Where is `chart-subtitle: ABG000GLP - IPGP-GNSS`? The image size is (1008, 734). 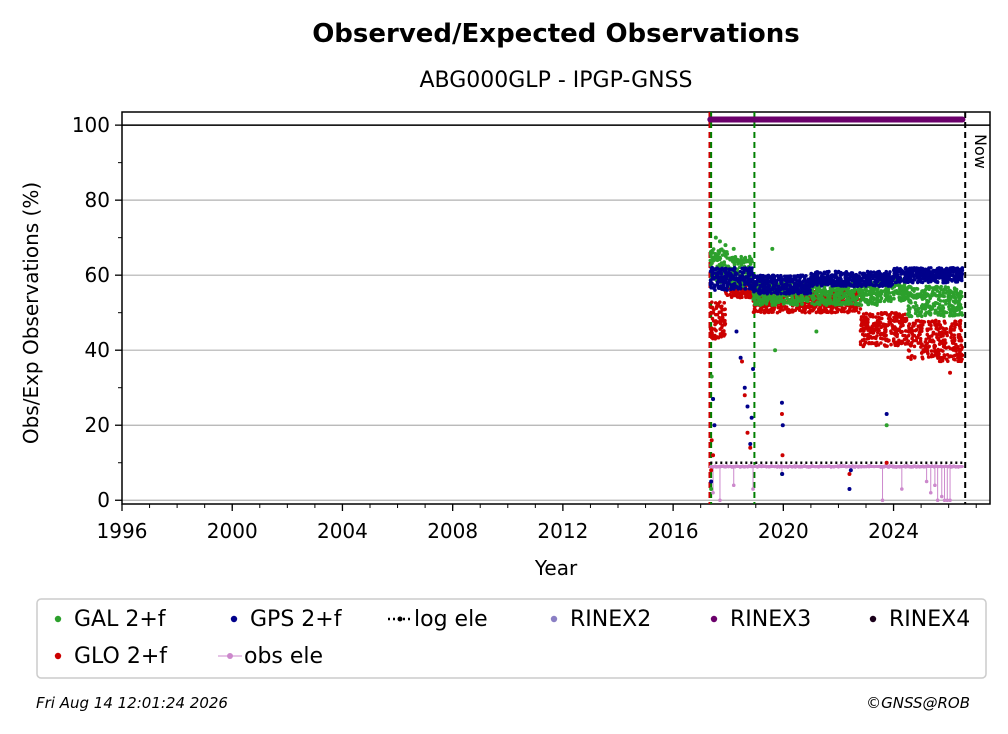
chart-subtitle: ABG000GLP - IPGP-GNSS is located at coordinates (555, 80).